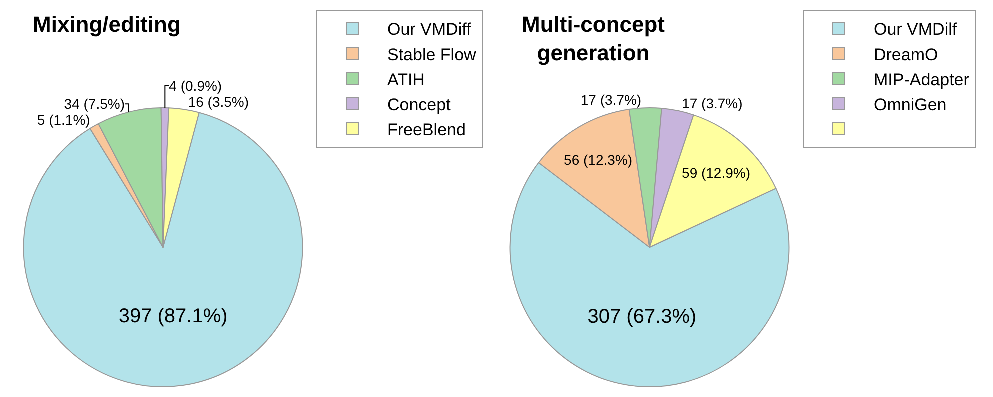 Image resolution: width=993 pixels, height=397 pixels. What do you see at coordinates (406, 80) in the screenshot?
I see `legend-label: ATIH` at bounding box center [406, 80].